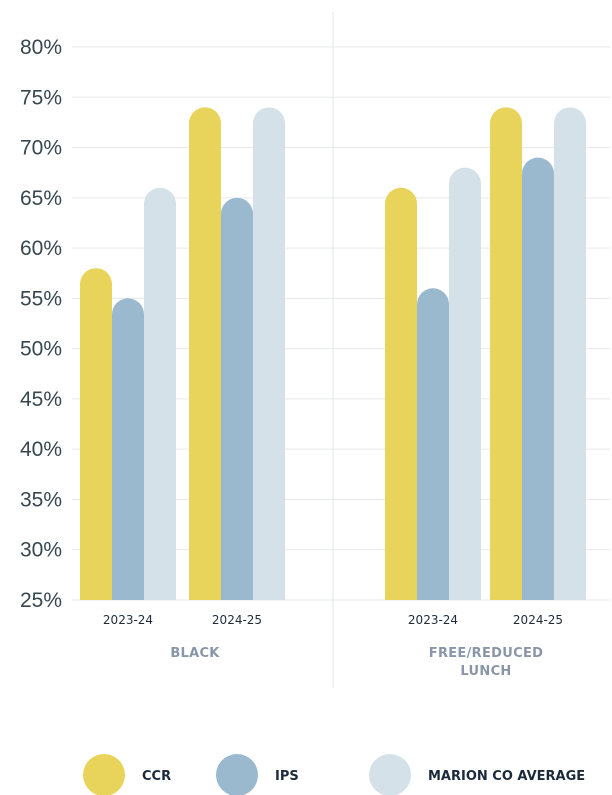  What do you see at coordinates (41, 499) in the screenshot?
I see `y-tick-label: 35%` at bounding box center [41, 499].